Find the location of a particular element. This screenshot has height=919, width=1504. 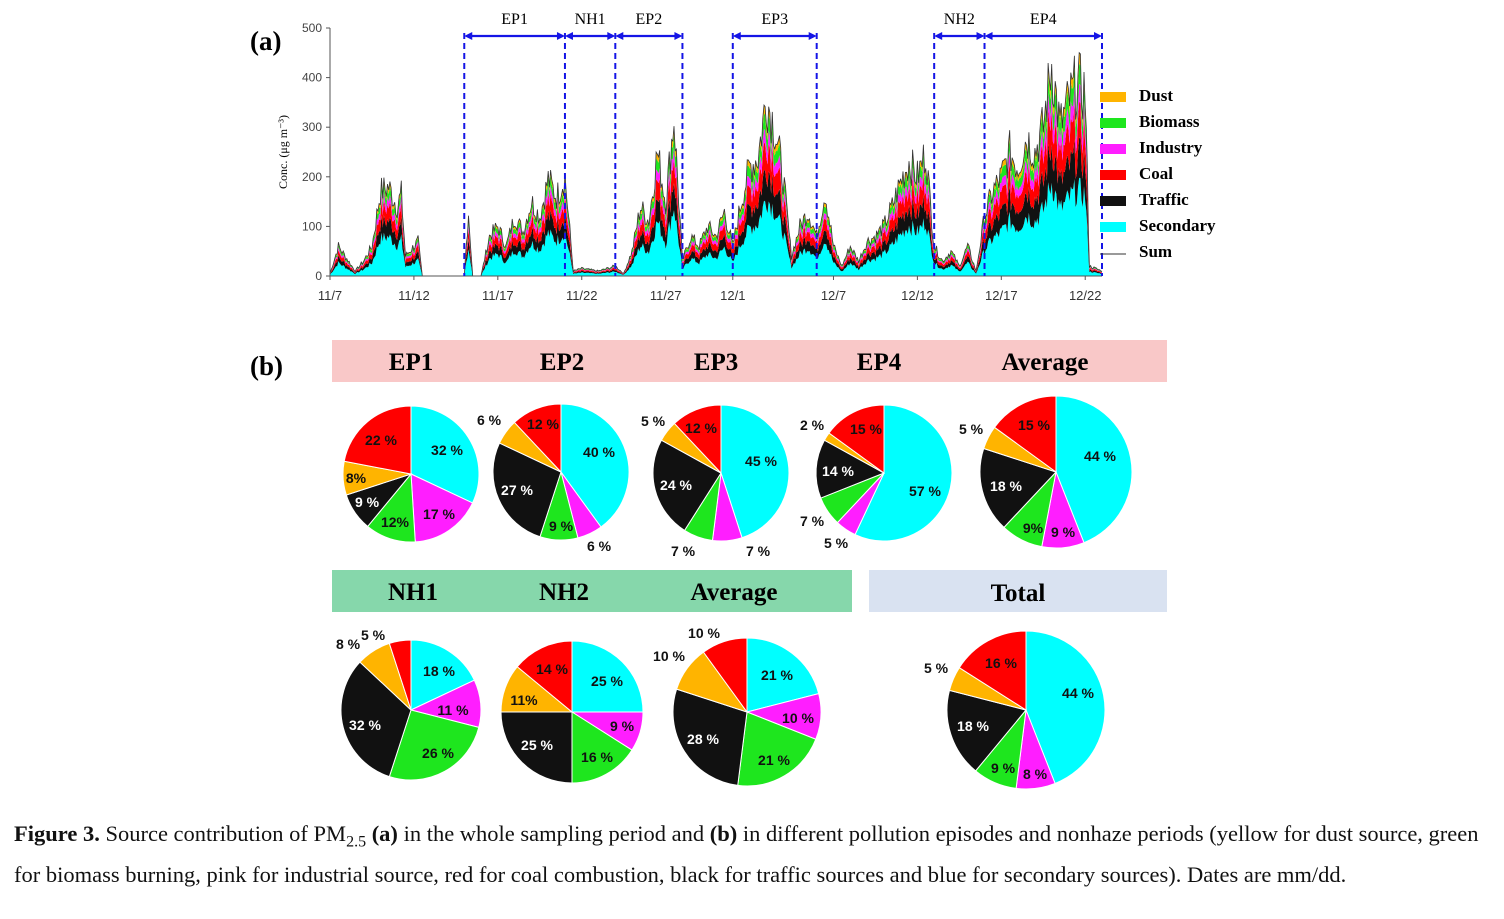

pie-label-industry: 17 % is located at coordinates (439, 514).